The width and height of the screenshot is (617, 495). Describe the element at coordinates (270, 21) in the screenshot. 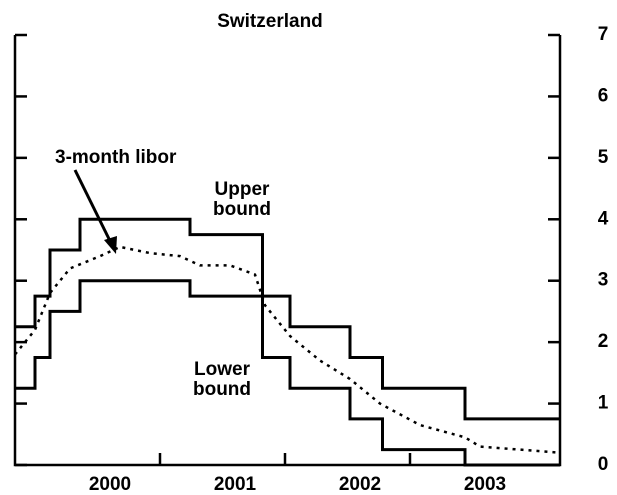

I see `chart-title: Switzerland` at that location.